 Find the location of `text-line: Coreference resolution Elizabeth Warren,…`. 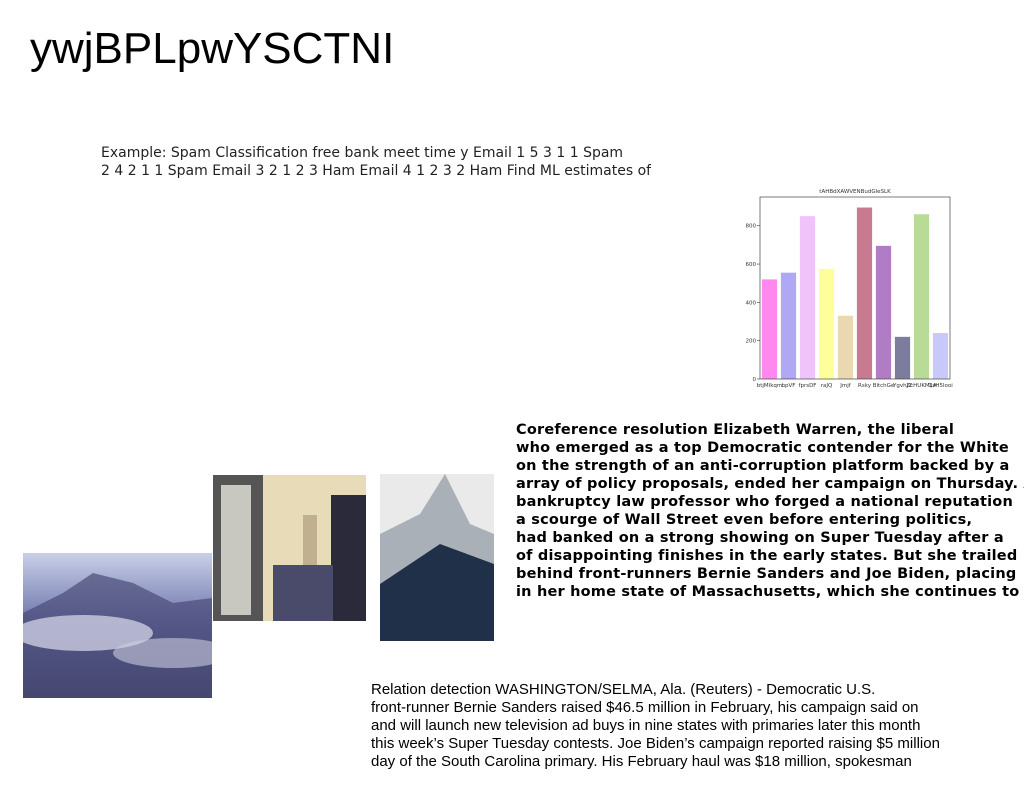

text-line: Coreference resolution Elizabeth Warren,… is located at coordinates (735, 430).